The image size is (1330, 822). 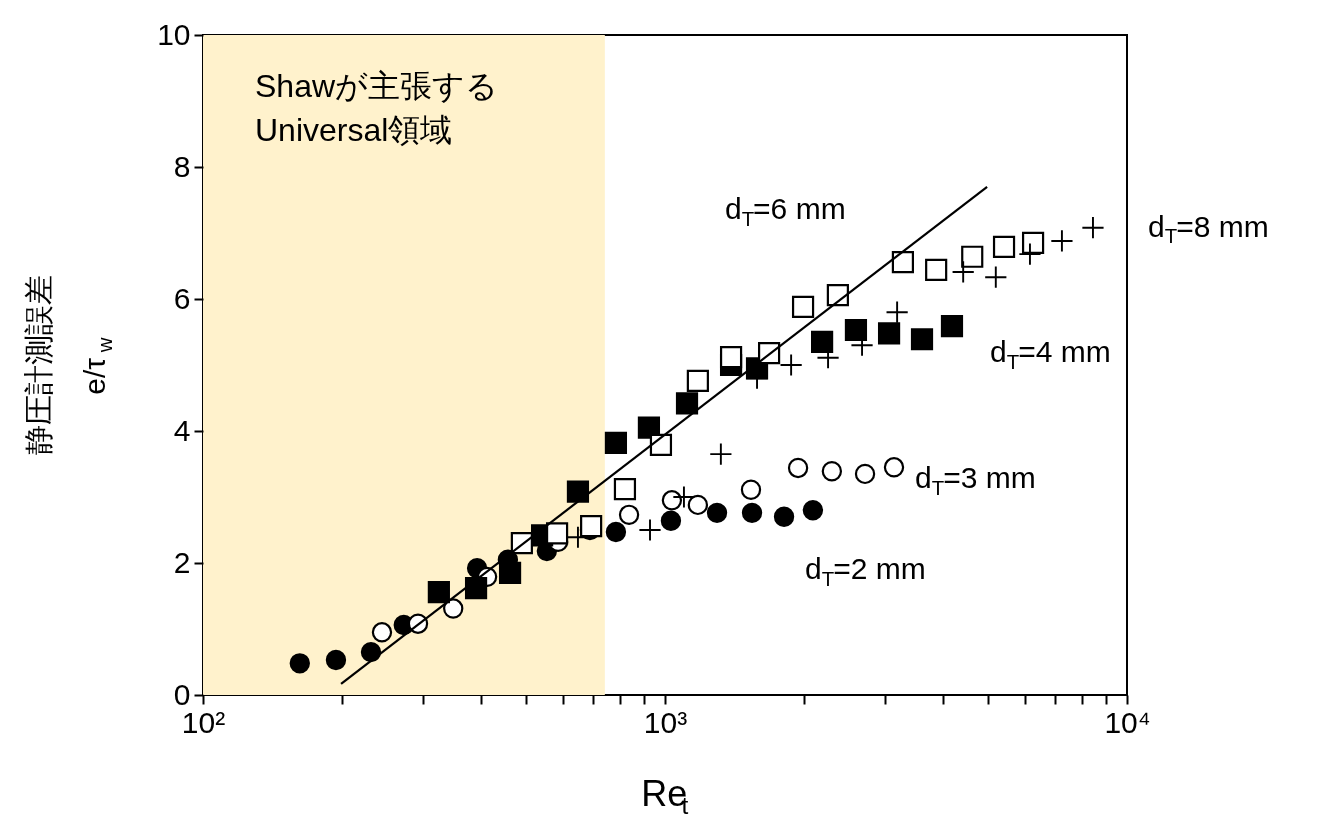 What do you see at coordinates (665, 722) in the screenshot?
I see `x-tick-label: 10³` at bounding box center [665, 722].